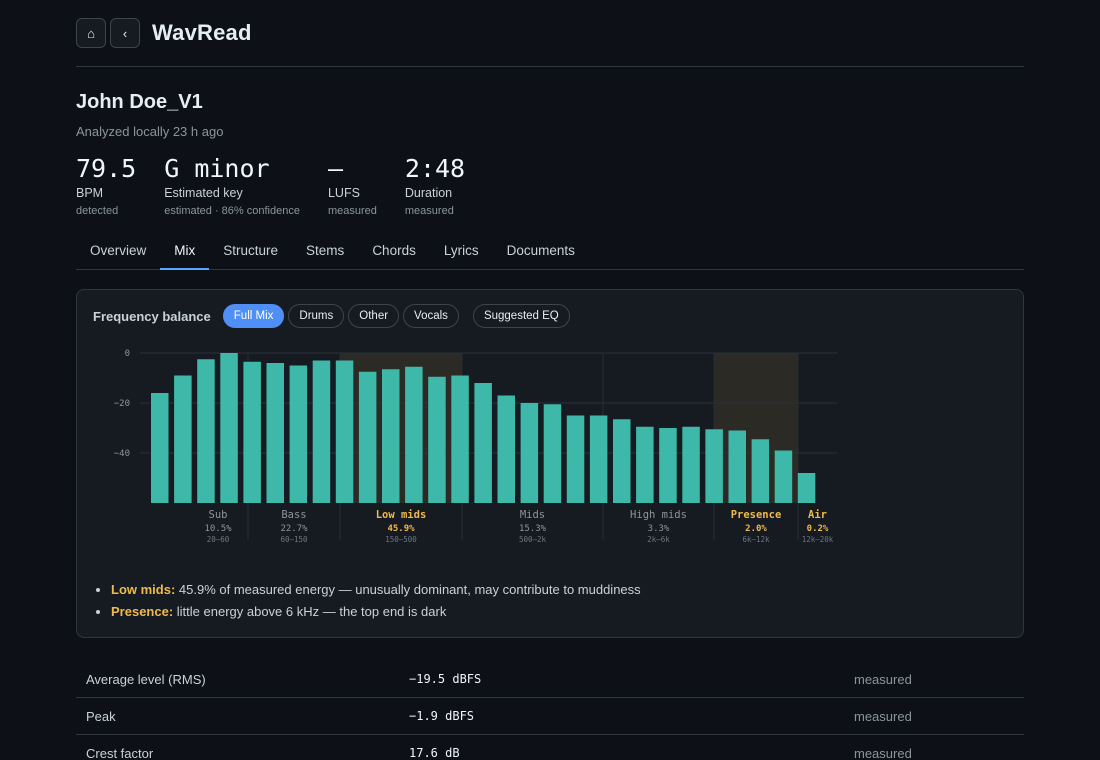 The width and height of the screenshot is (1100, 760). What do you see at coordinates (251, 250) in the screenshot?
I see `tab-structure: Structure` at bounding box center [251, 250].